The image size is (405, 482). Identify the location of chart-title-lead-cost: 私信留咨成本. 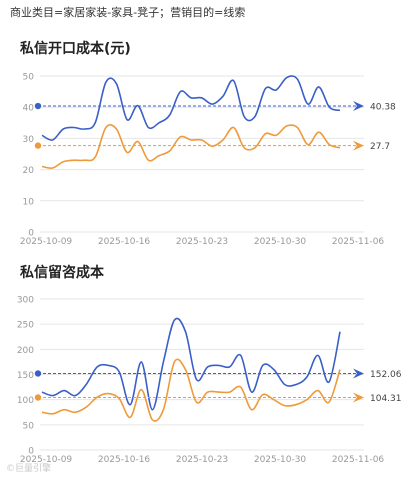
(62, 273).